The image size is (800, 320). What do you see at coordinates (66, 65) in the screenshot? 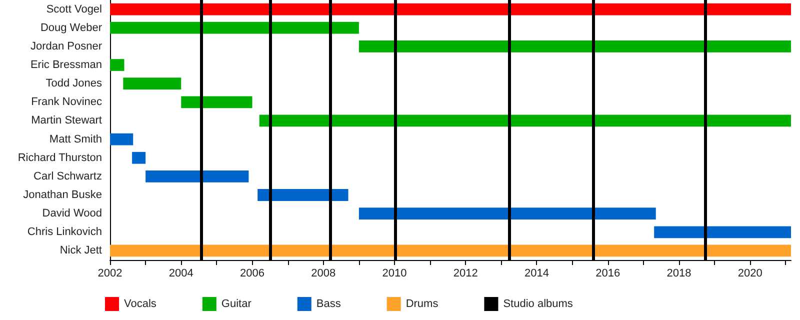
I see `y-tick-label: Eric Bressman` at bounding box center [66, 65].